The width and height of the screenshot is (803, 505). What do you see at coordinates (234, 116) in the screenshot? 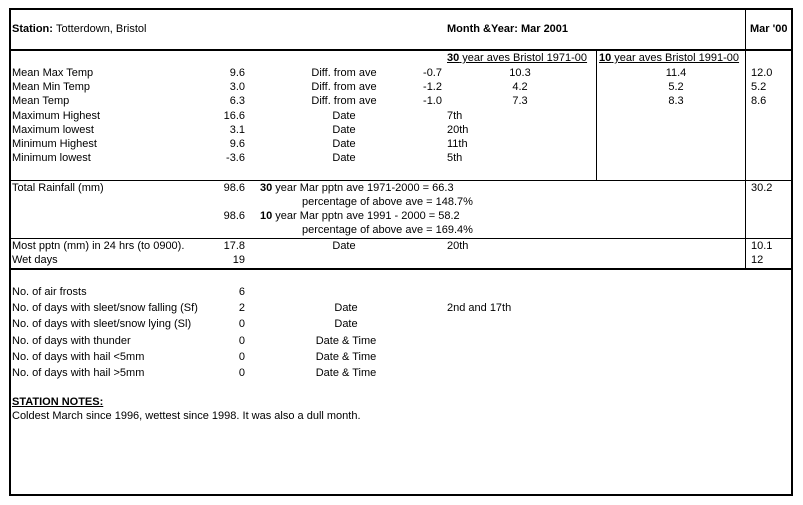
I see `row-value: 16.6` at bounding box center [234, 116].